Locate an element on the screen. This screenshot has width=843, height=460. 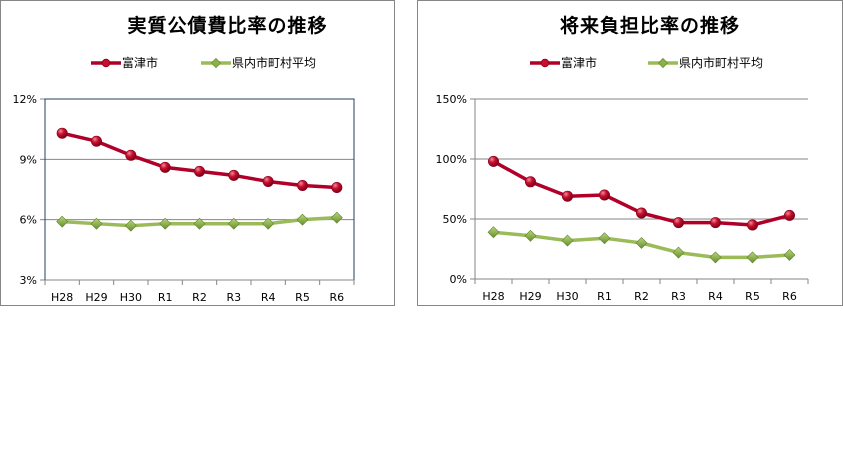
y-tick-label: 3% is located at coordinates (28, 280).